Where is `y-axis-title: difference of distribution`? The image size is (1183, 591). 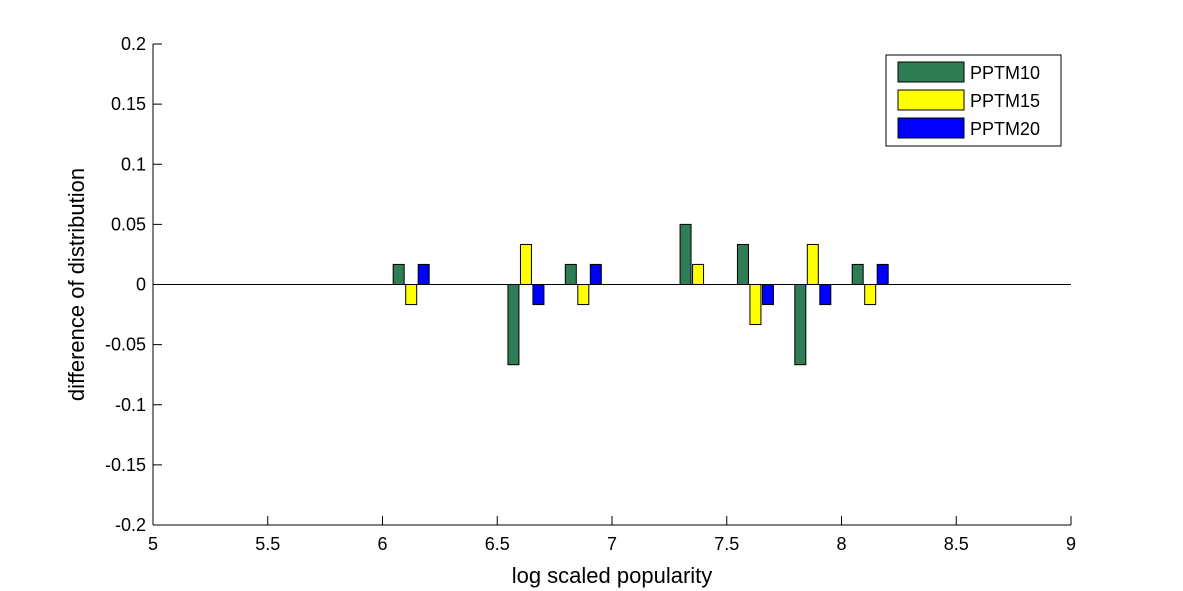
y-axis-title: difference of distribution is located at coordinates (76, 284).